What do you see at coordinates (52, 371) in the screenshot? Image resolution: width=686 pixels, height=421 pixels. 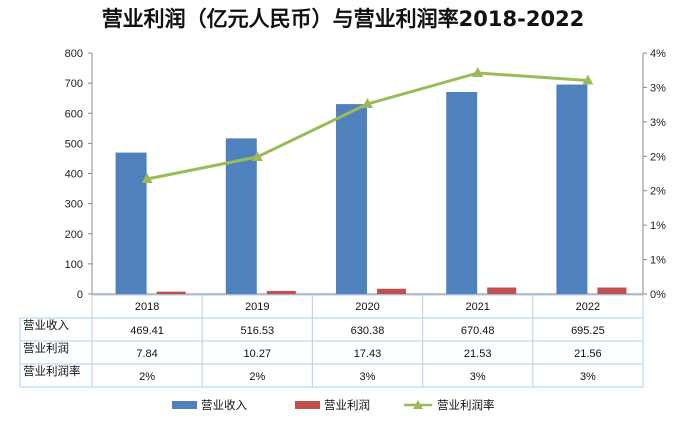 I see `table-row-label-营业利润率: 营业利润率` at bounding box center [52, 371].